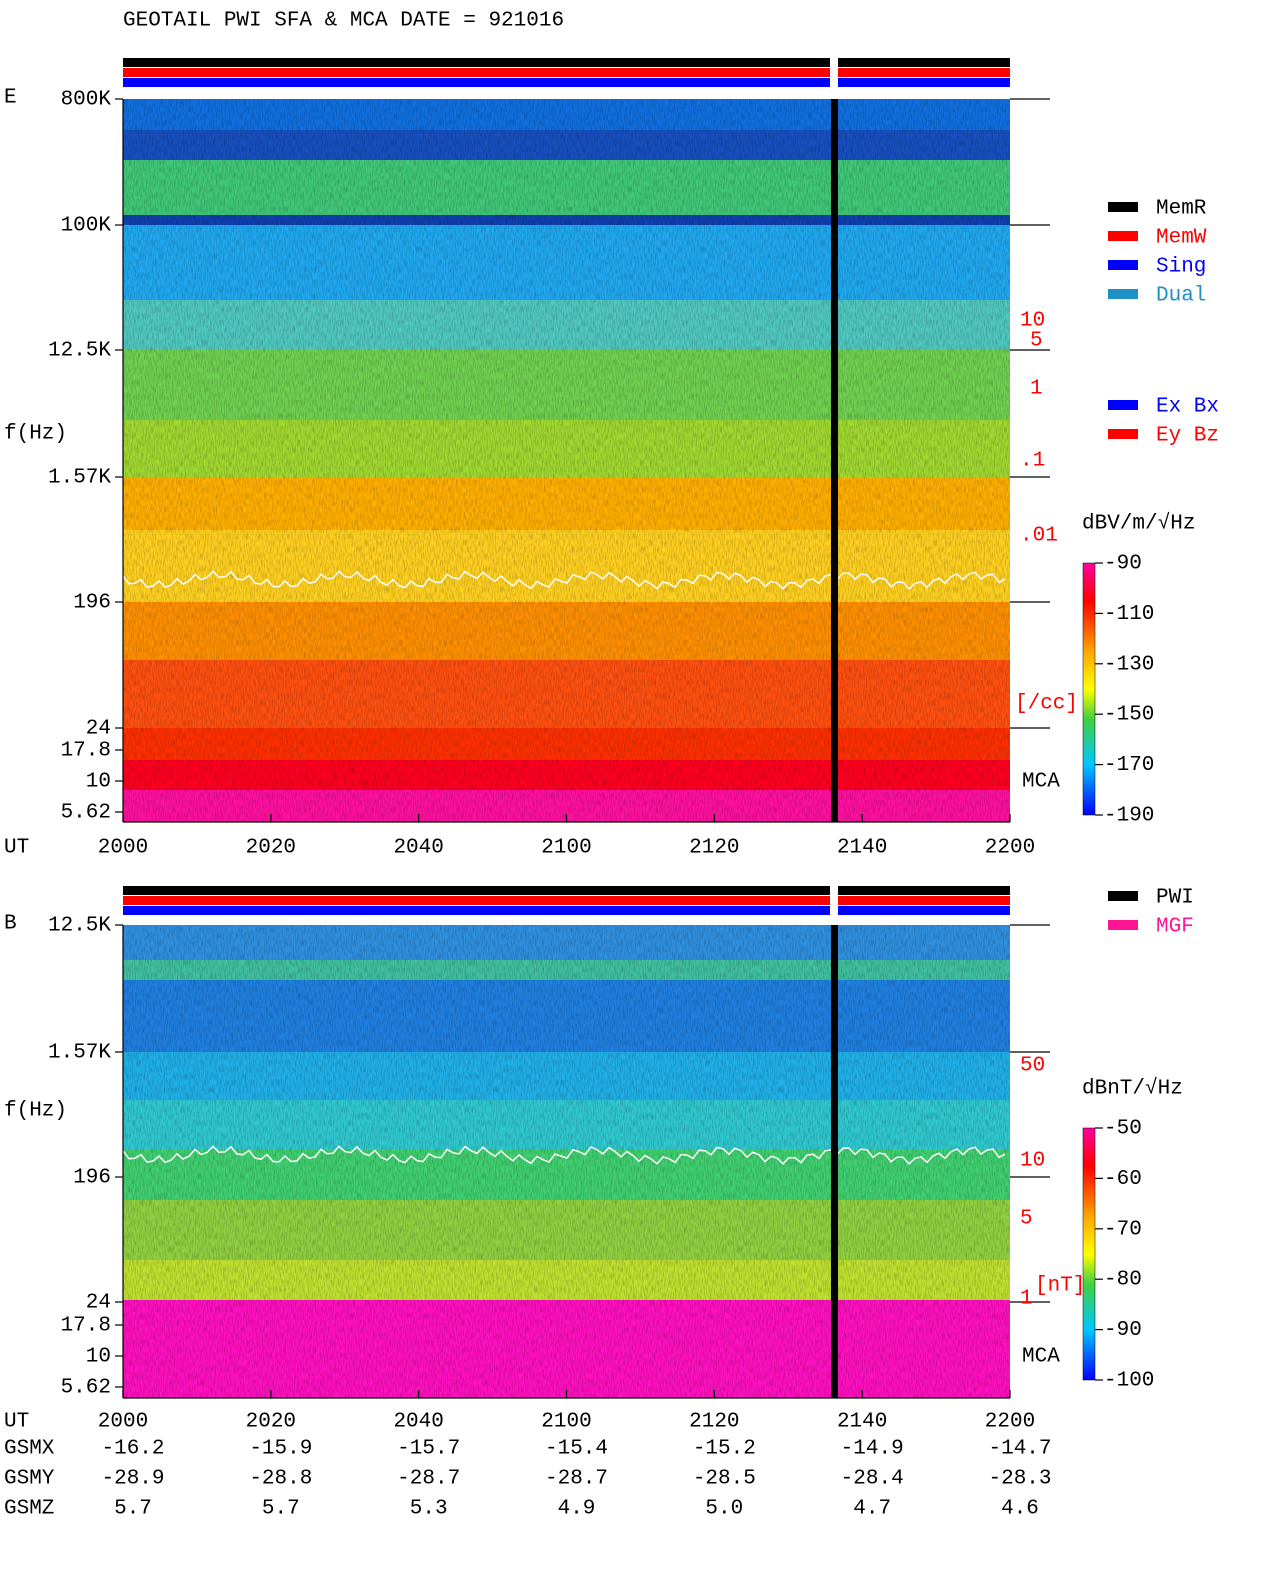  What do you see at coordinates (1123, 1330) in the screenshot?
I see `colorbar-tick-label: -90` at bounding box center [1123, 1330].